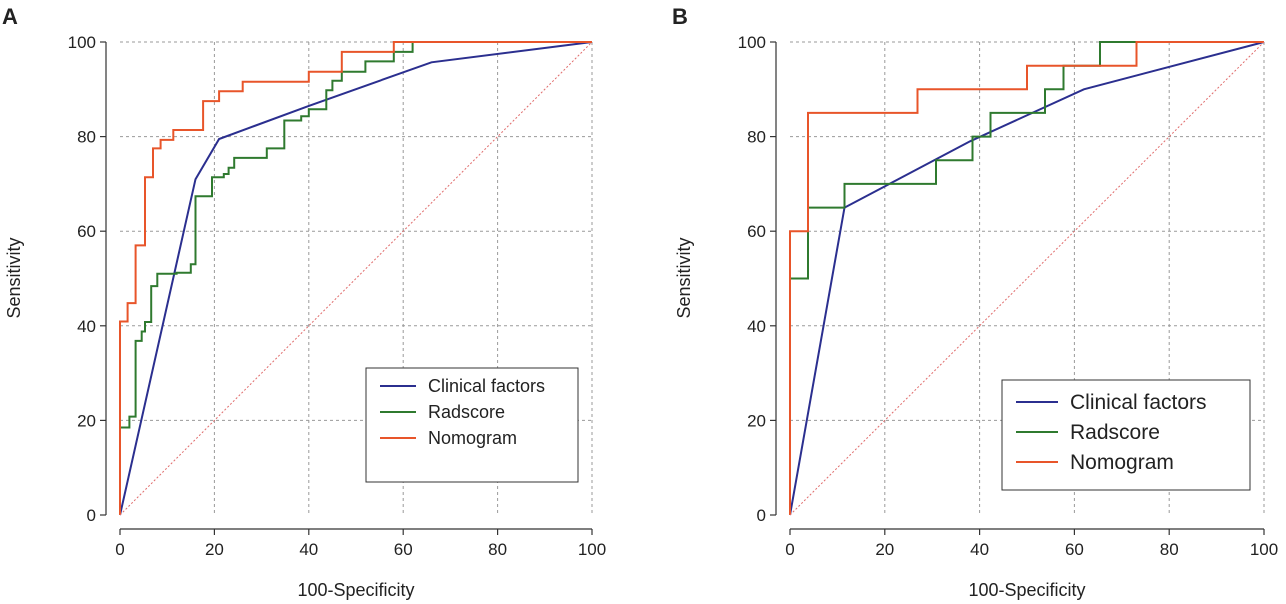  What do you see at coordinates (308, 549) in the screenshot?
I see `panel-a-x-tick-label: 40` at bounding box center [308, 549].